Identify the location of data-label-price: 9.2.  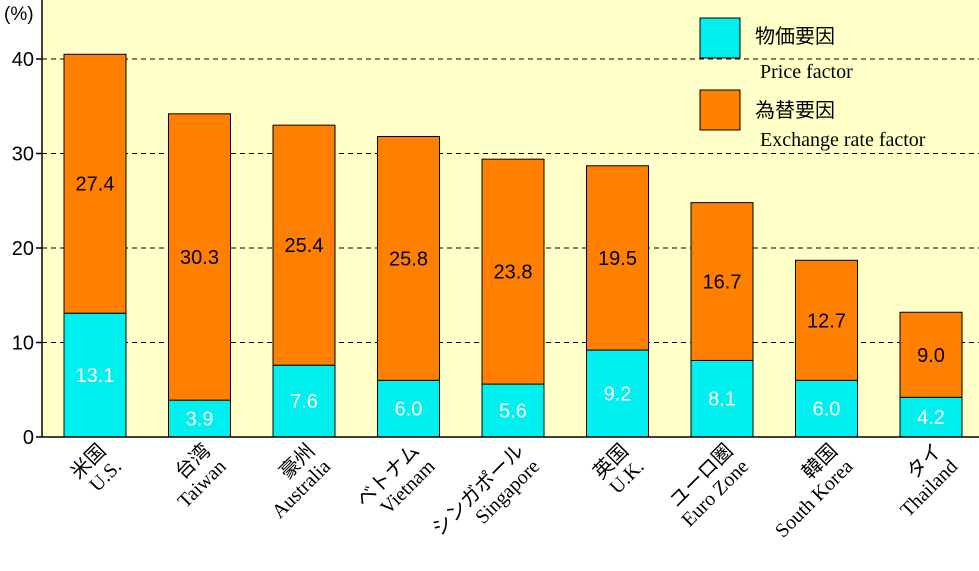
(618, 395).